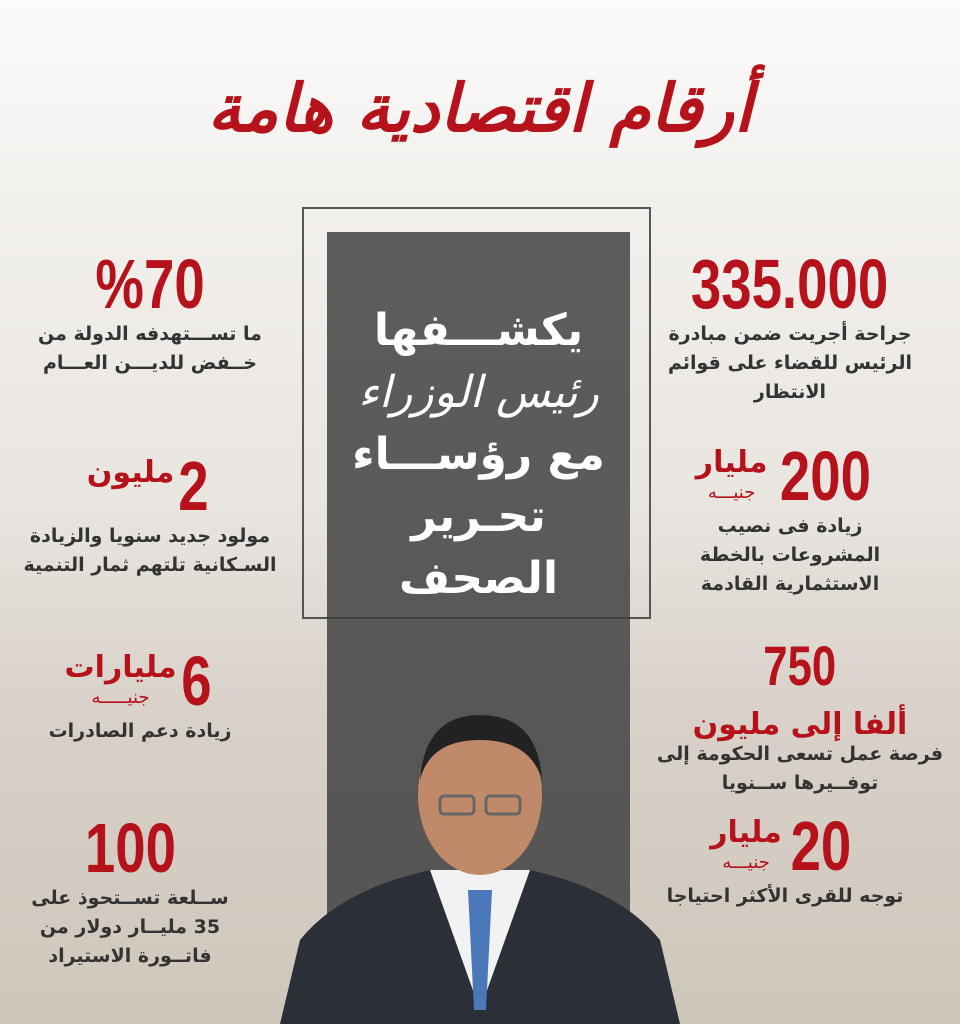 This screenshot has height=1024, width=960. Describe the element at coordinates (826, 476) in the screenshot. I see `stat-number: 200` at that location.